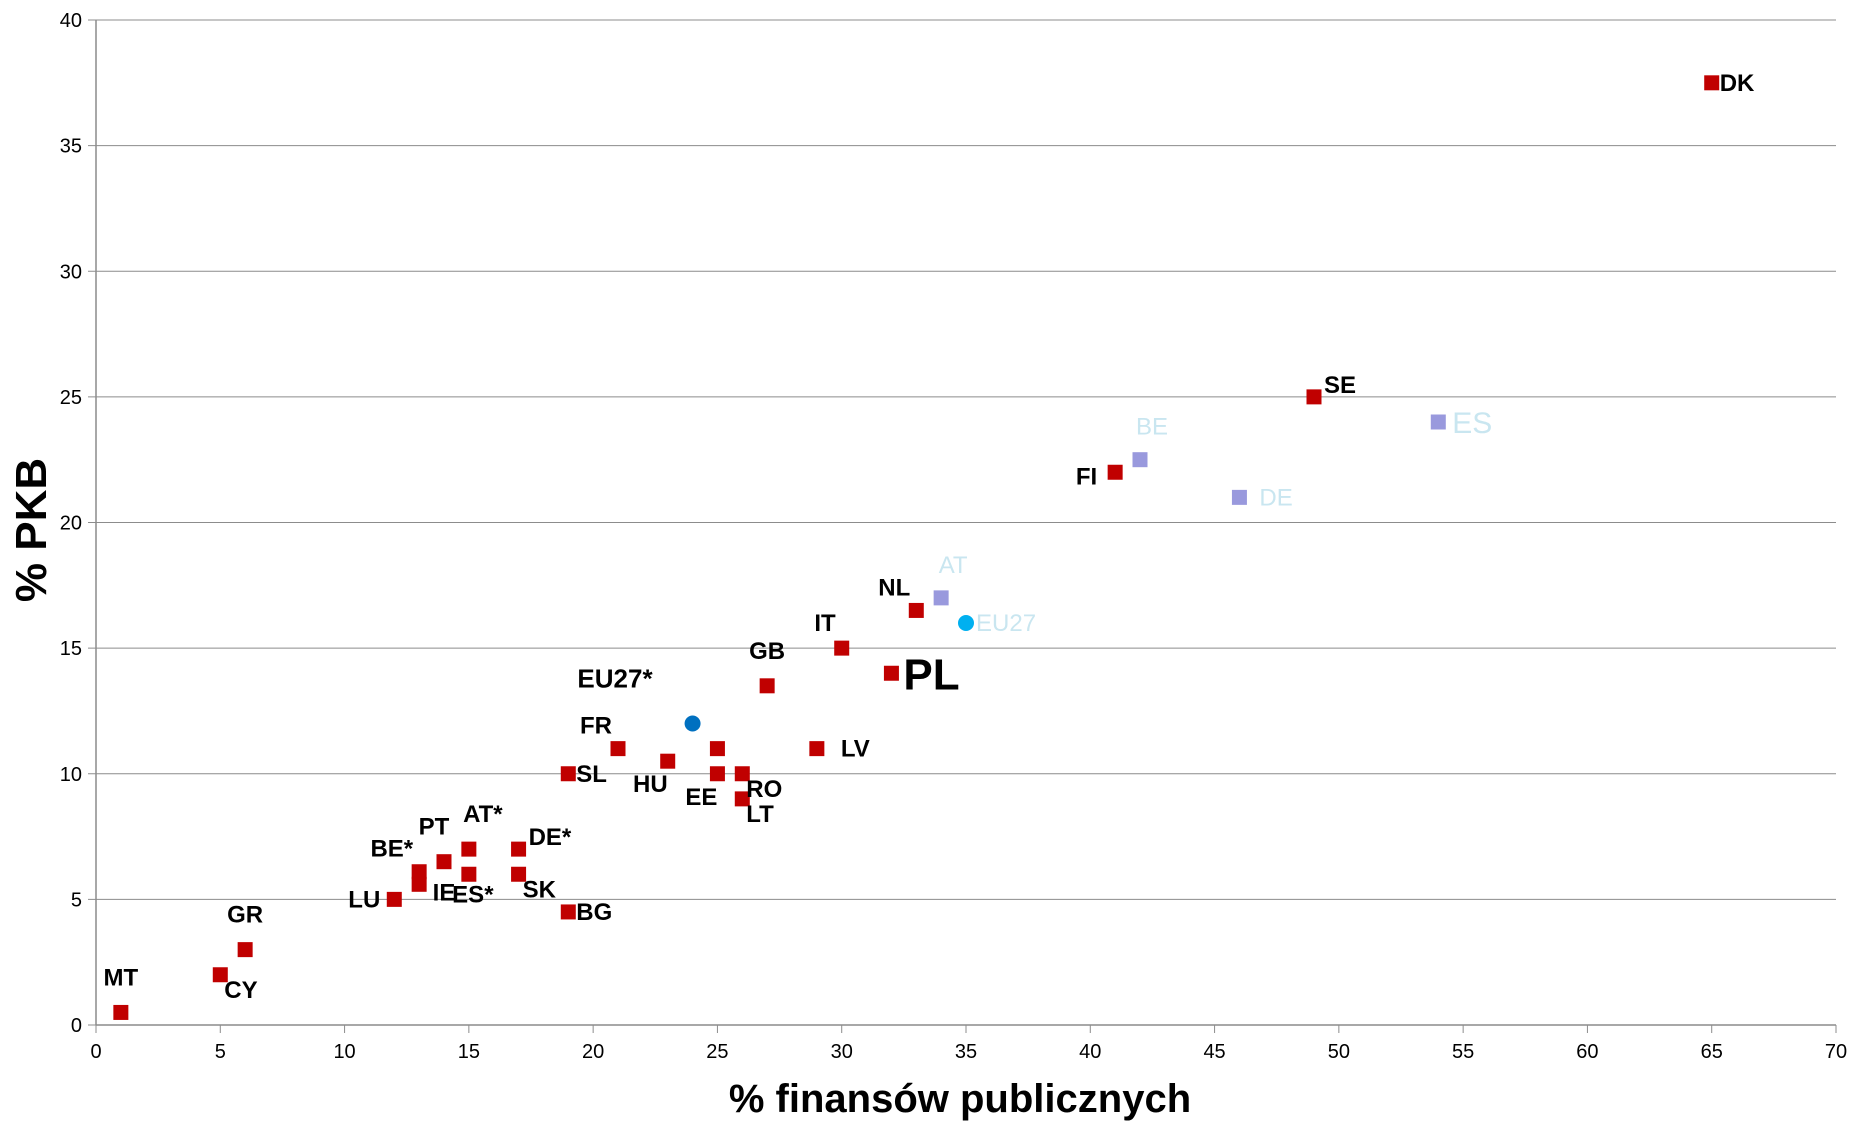 This screenshot has width=1854, height=1121. What do you see at coordinates (1737, 83) in the screenshot?
I see `point-label: DK` at bounding box center [1737, 83].